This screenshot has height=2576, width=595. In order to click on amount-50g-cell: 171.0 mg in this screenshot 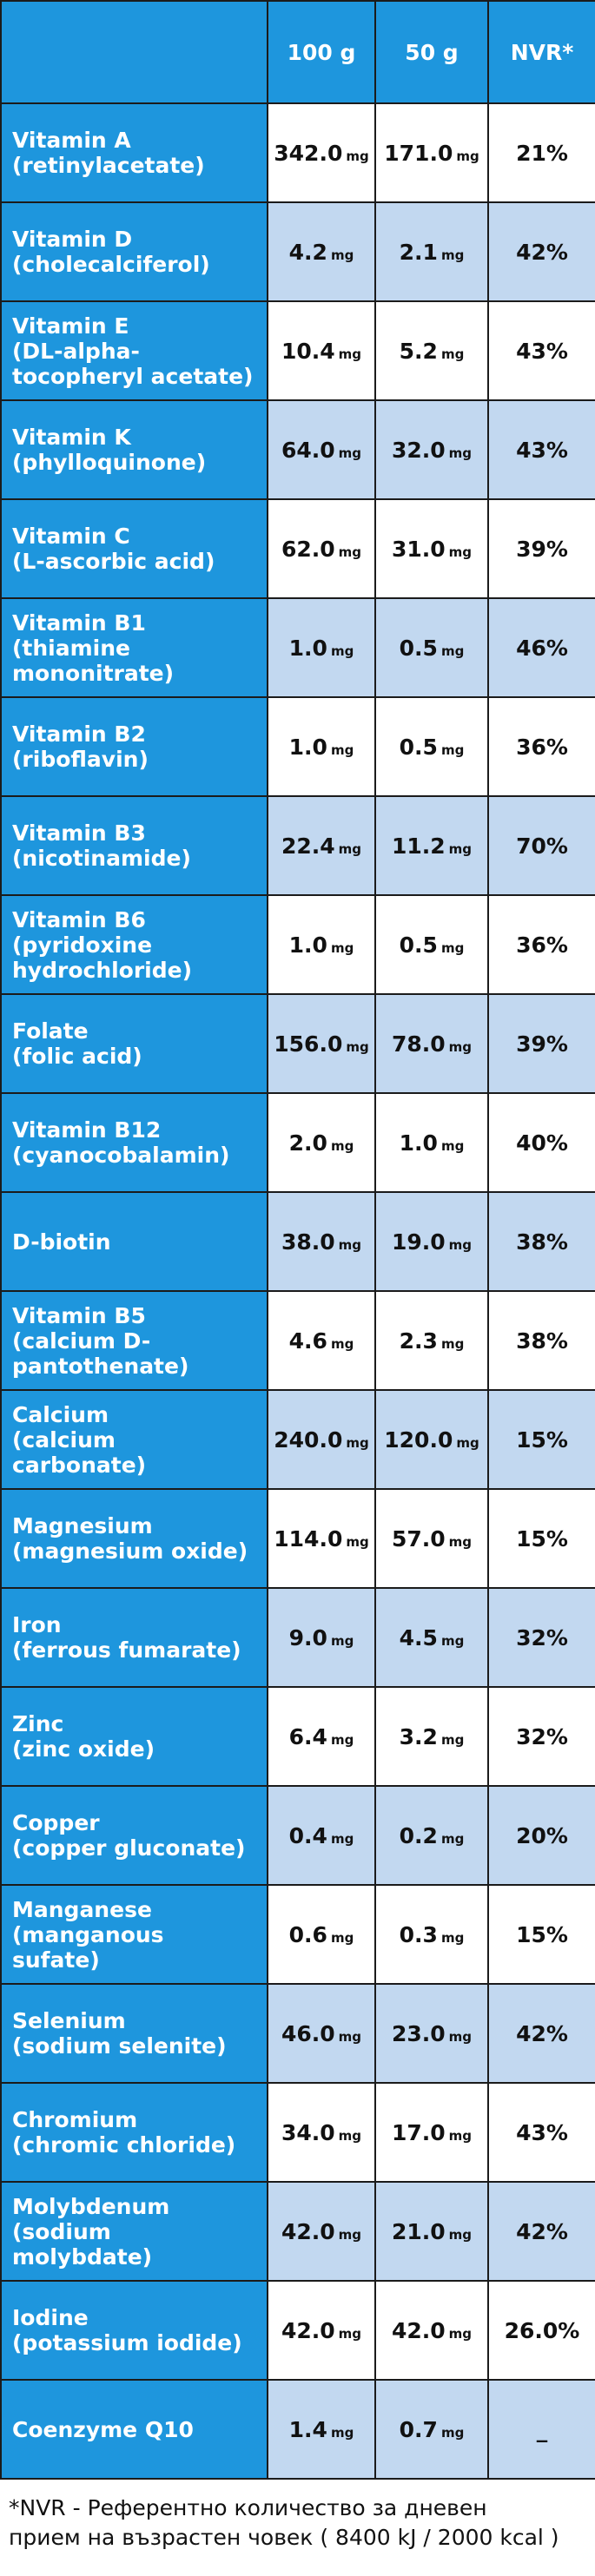, I will do `click(431, 152)`.